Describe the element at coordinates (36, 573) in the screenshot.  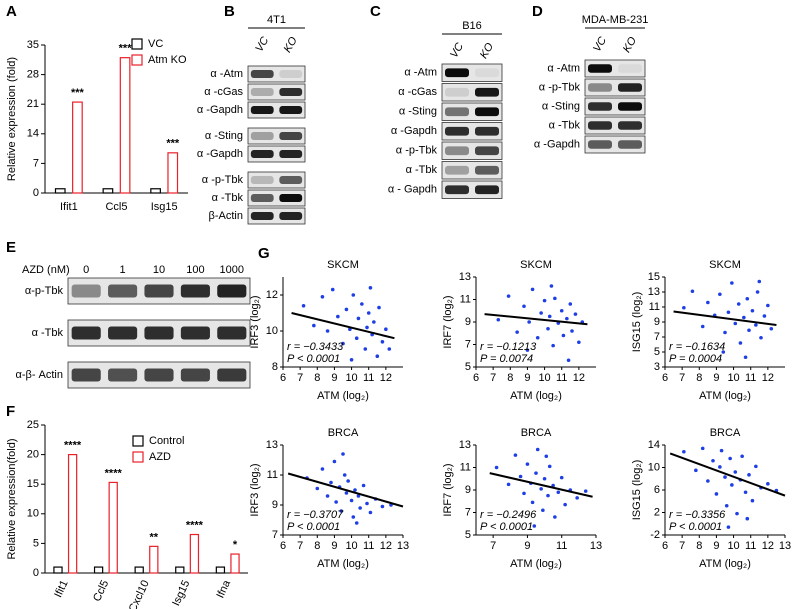
I see `y-tick-label: 0` at that location.